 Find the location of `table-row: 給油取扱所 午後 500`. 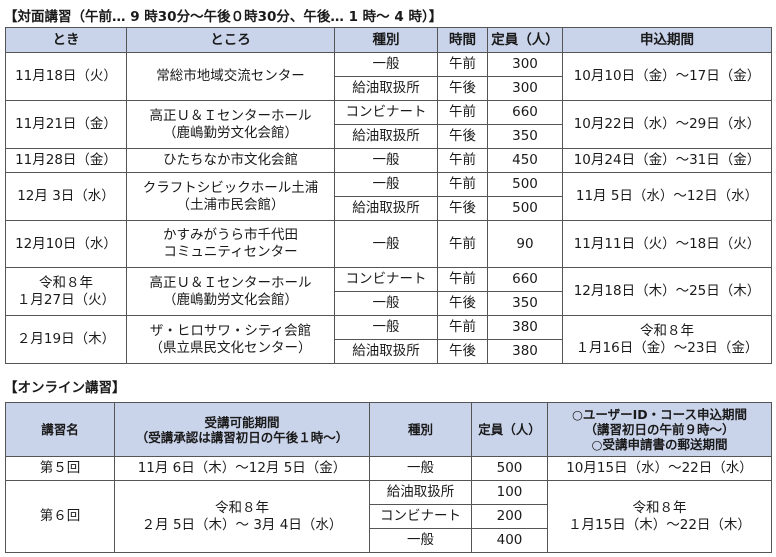

table-row: 給油取扱所 午後 500 is located at coordinates (389, 208).